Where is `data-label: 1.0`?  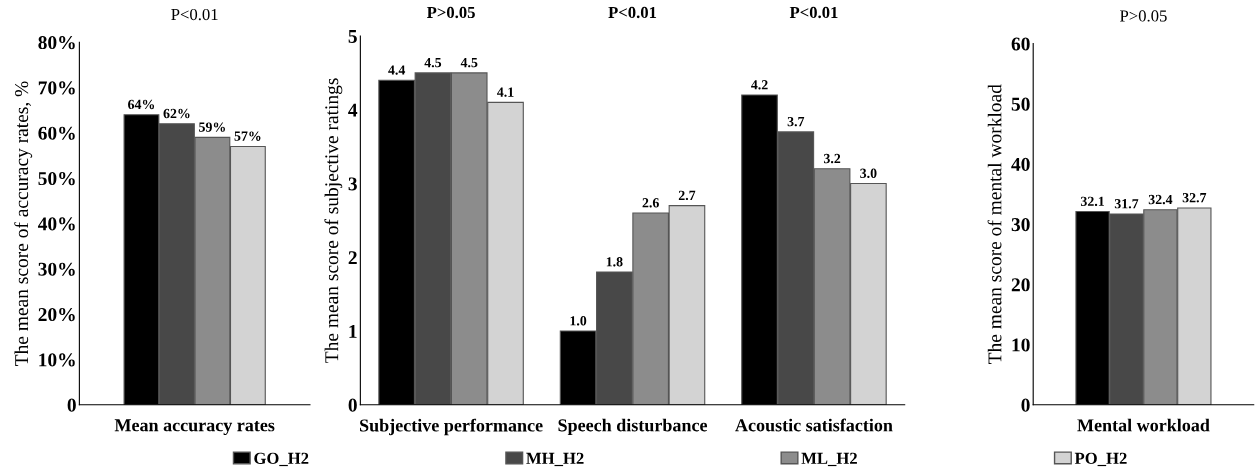 data-label: 1.0 is located at coordinates (578, 321).